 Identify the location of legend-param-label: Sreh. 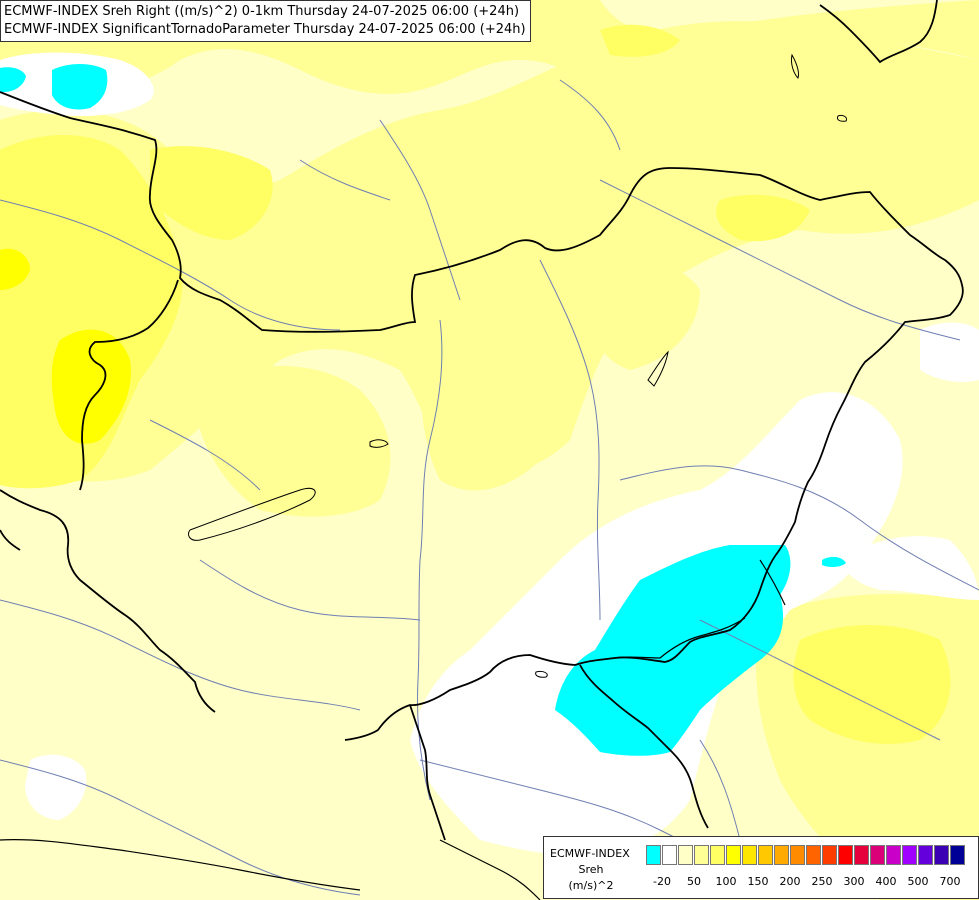
(591, 869).